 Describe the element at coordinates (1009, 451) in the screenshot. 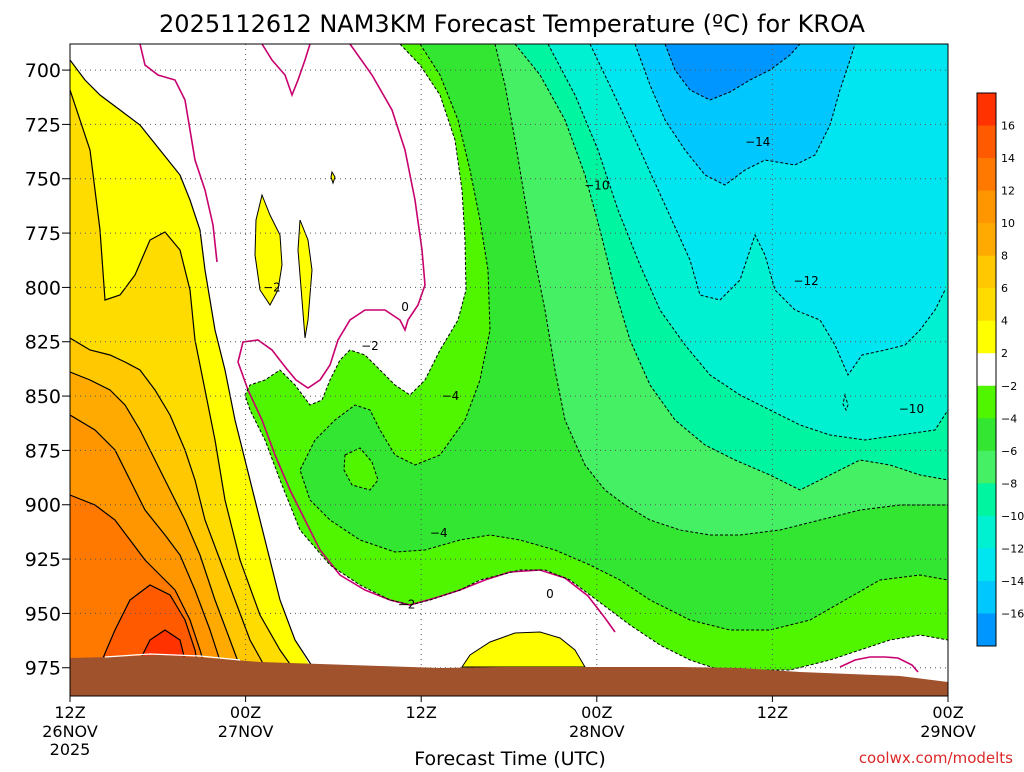

I see `colorbar-label-10: −6` at that location.